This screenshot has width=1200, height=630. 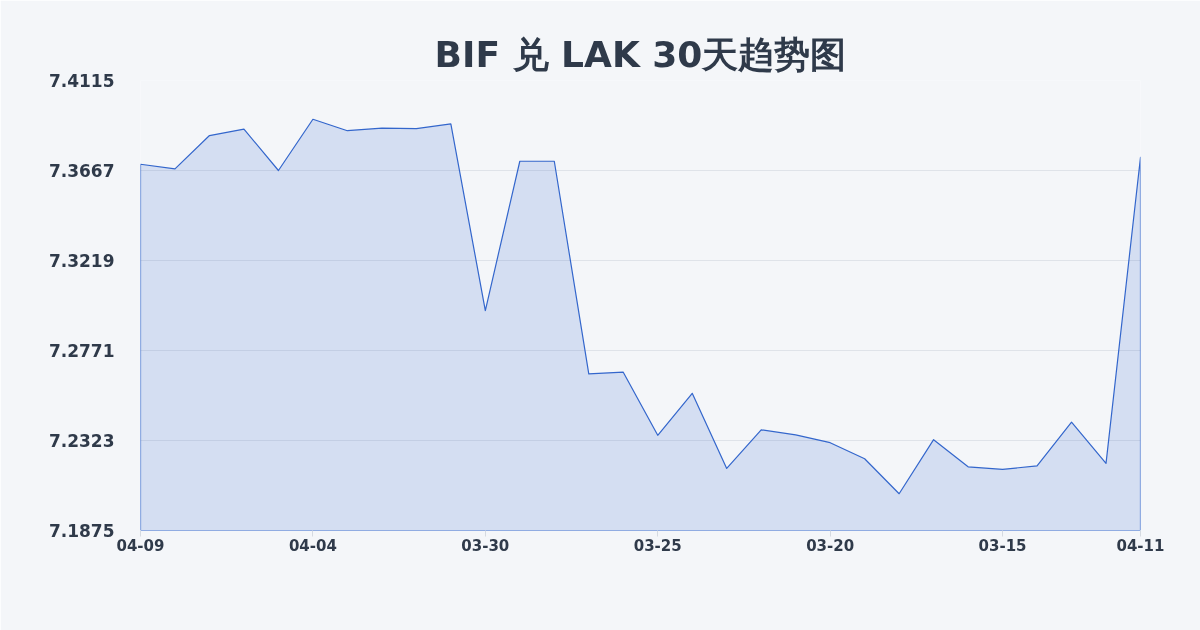 What do you see at coordinates (81, 531) in the screenshot?
I see `y-tick-label: 7.1875` at bounding box center [81, 531].